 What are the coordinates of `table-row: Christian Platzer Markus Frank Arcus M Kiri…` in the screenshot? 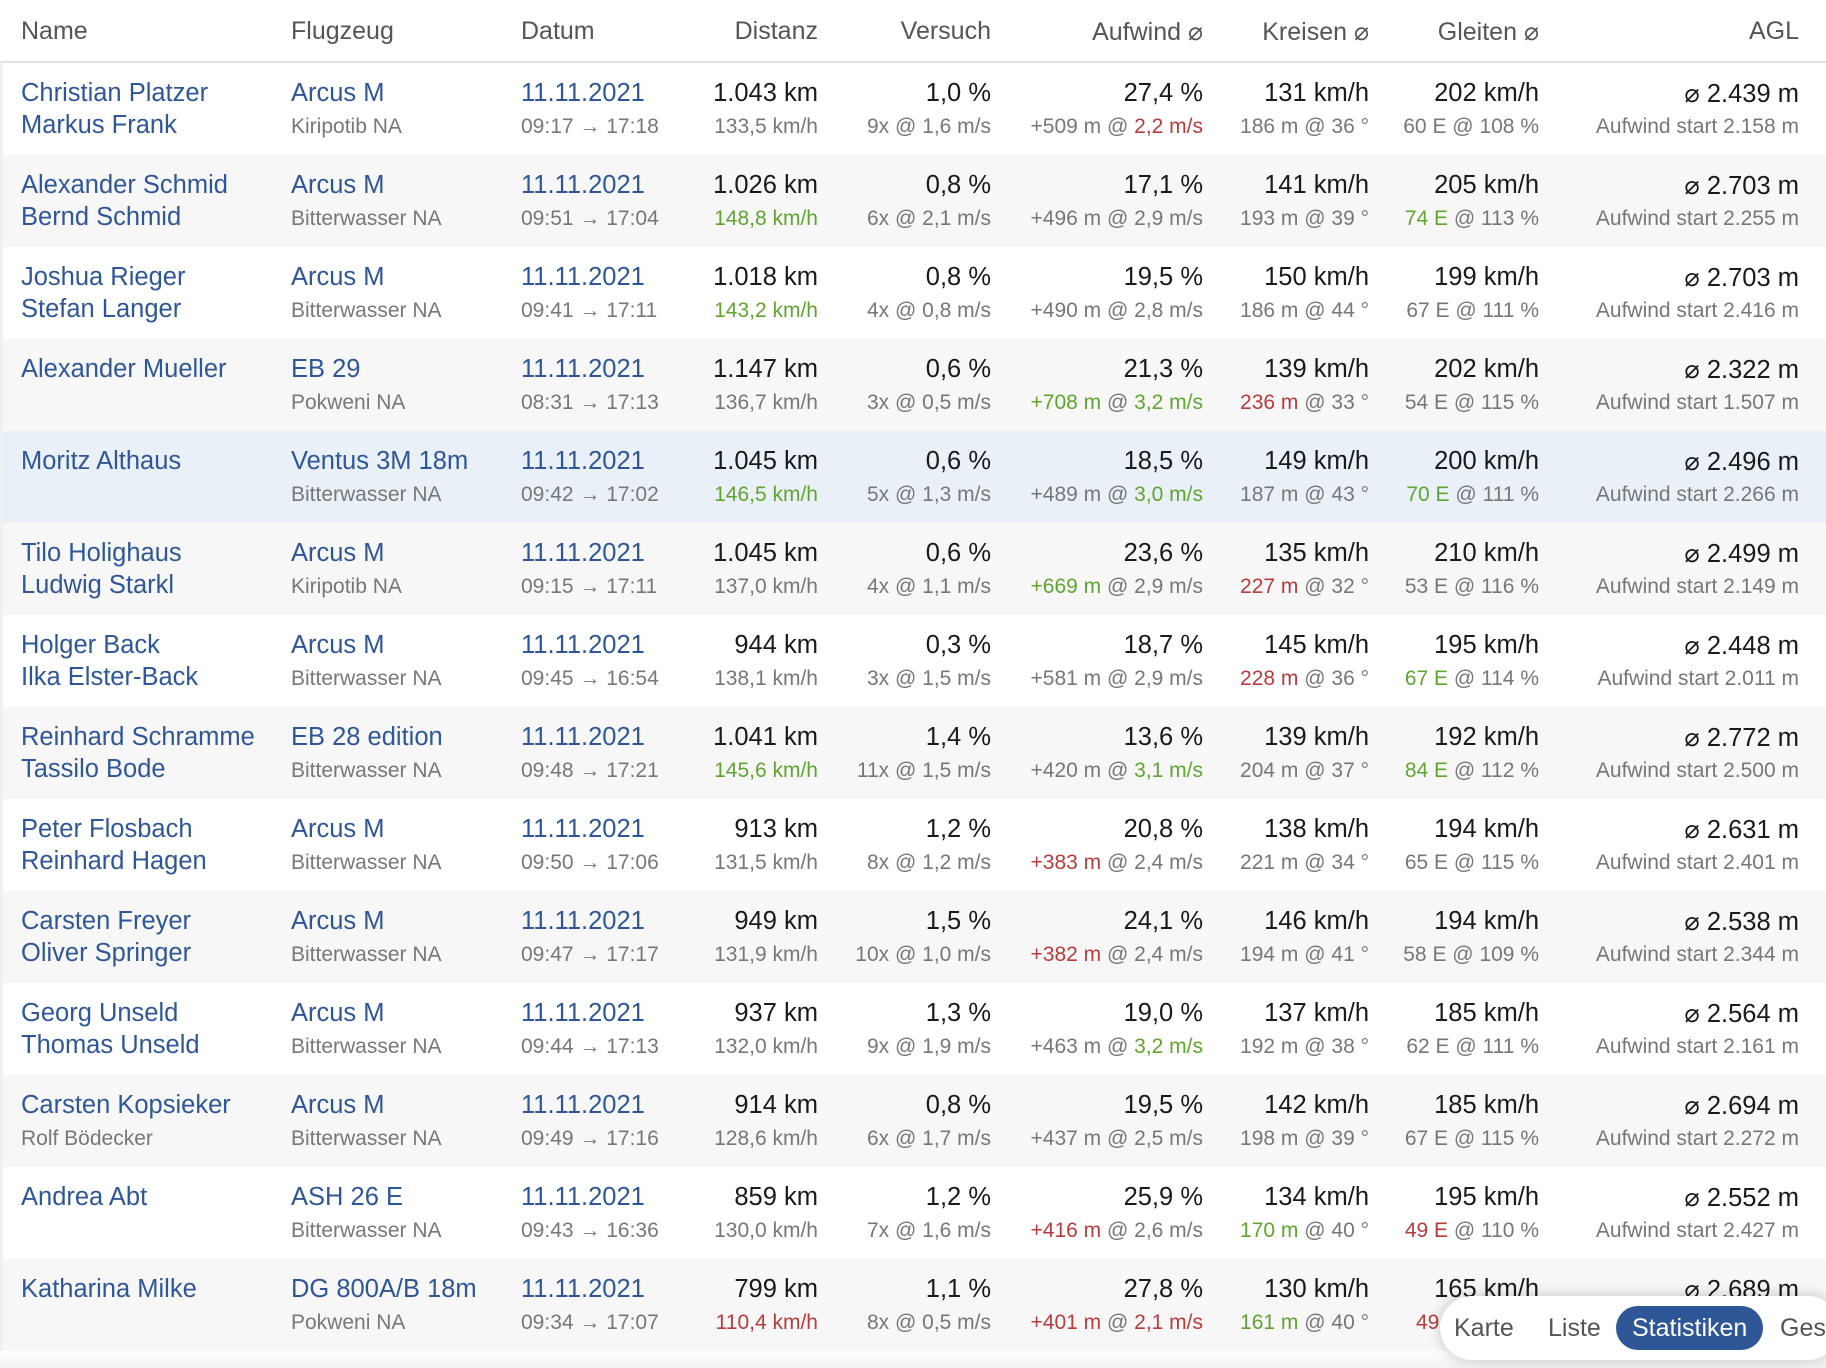 It's located at (913, 109).